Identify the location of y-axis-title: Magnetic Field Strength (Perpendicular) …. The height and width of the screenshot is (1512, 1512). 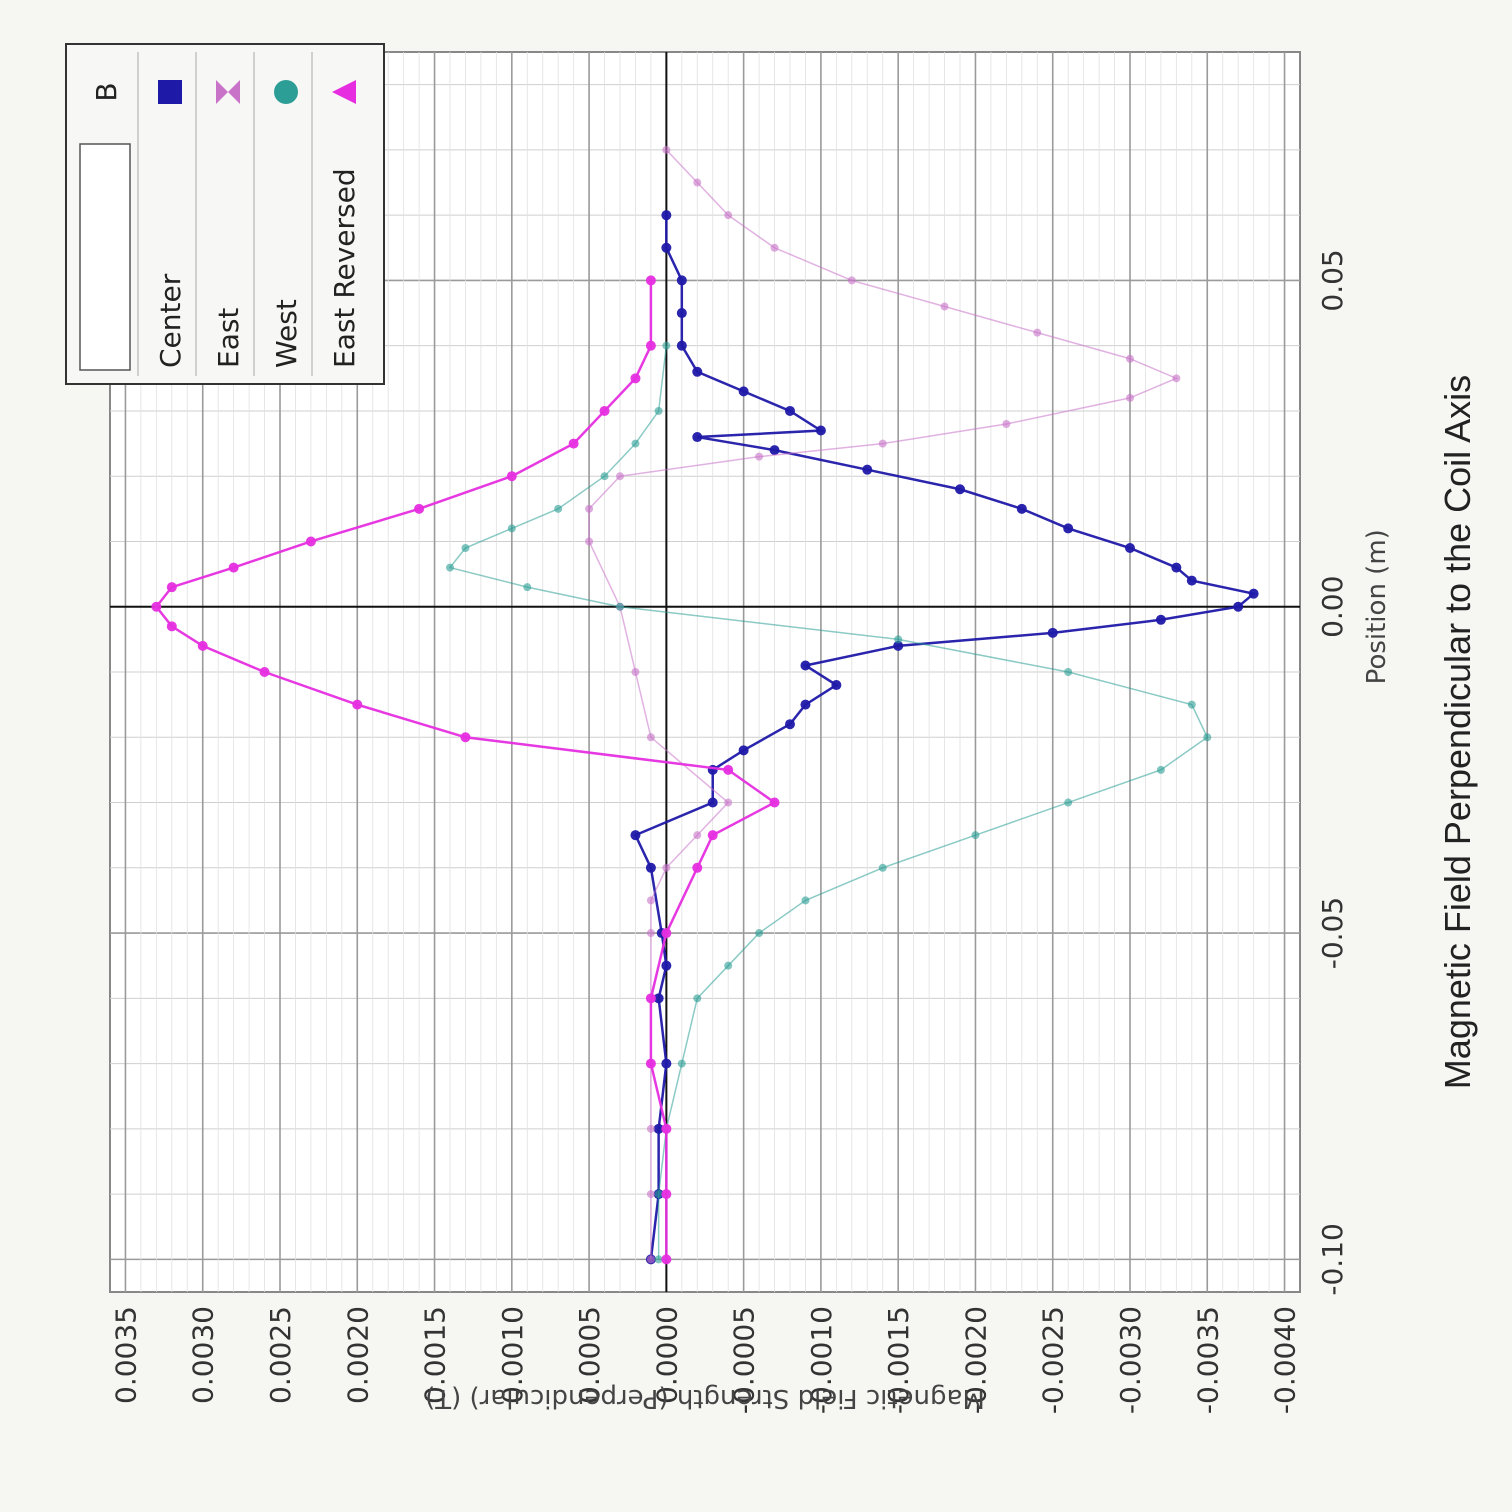
(705, 1398).